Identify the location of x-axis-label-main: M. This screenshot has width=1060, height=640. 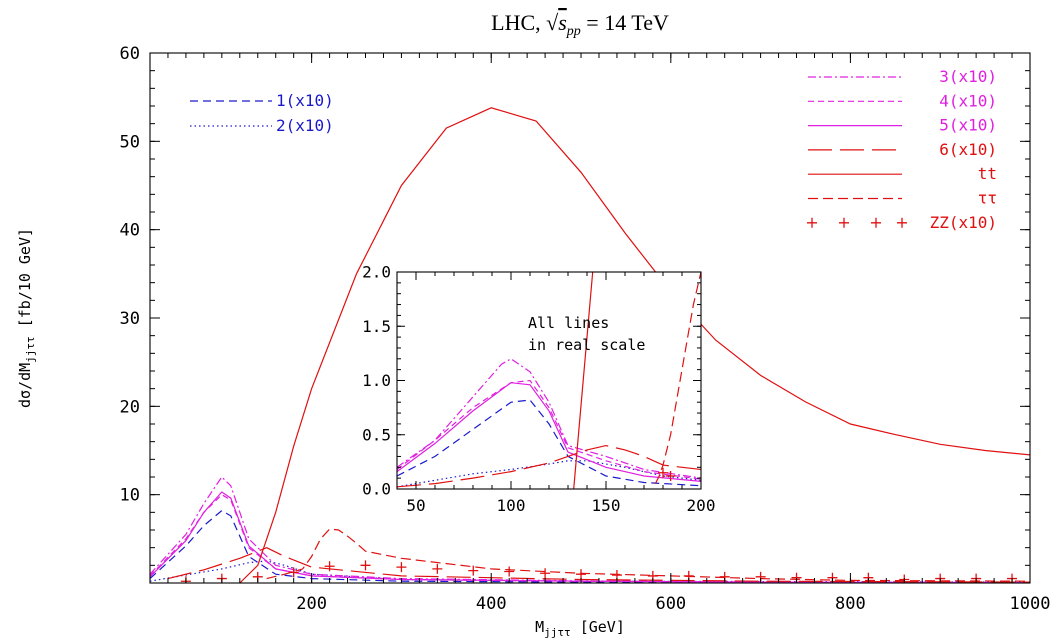
(539, 627).